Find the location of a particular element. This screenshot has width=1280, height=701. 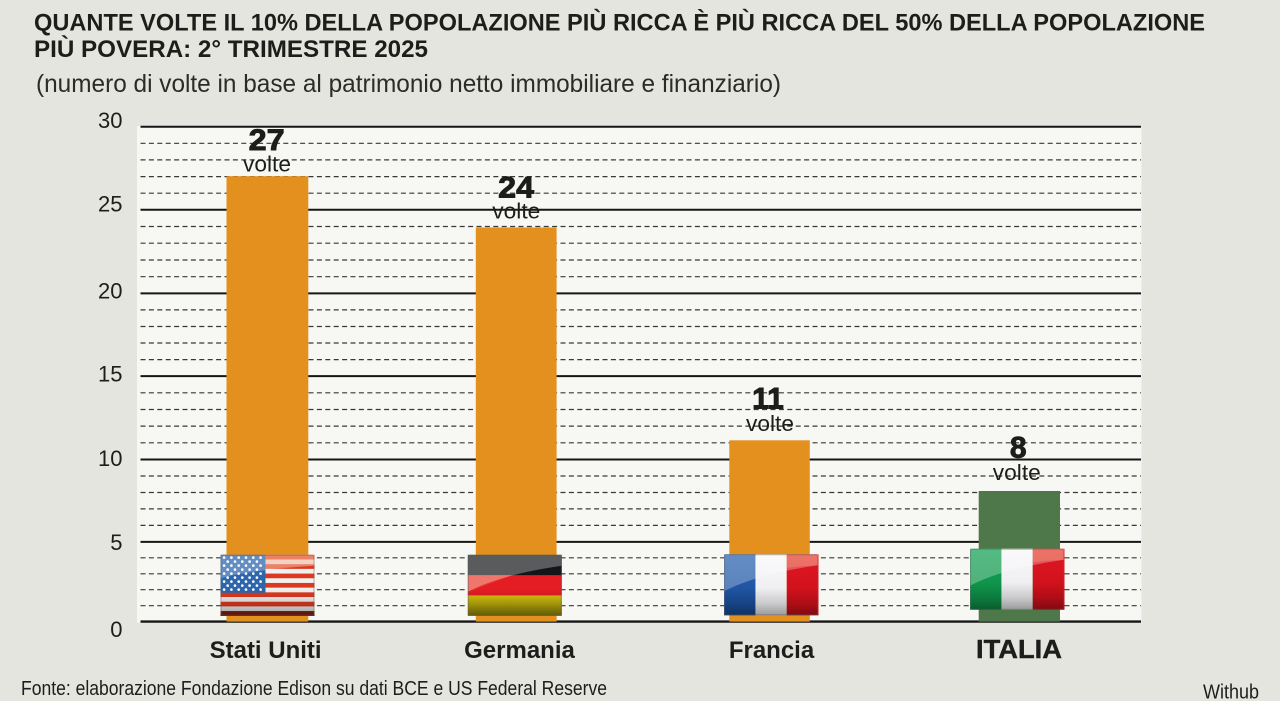

svg-text: Germania is located at coordinates (519, 650).